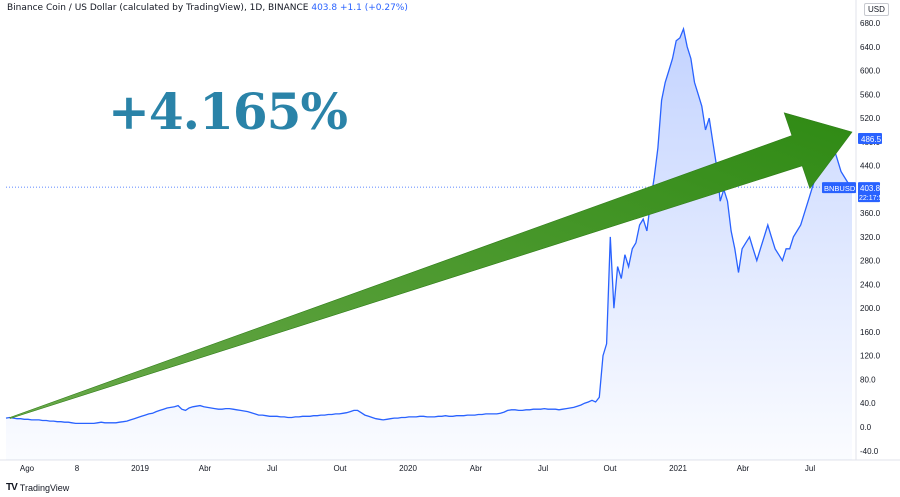  I want to click on y-tick-label: 40.0, so click(868, 403).